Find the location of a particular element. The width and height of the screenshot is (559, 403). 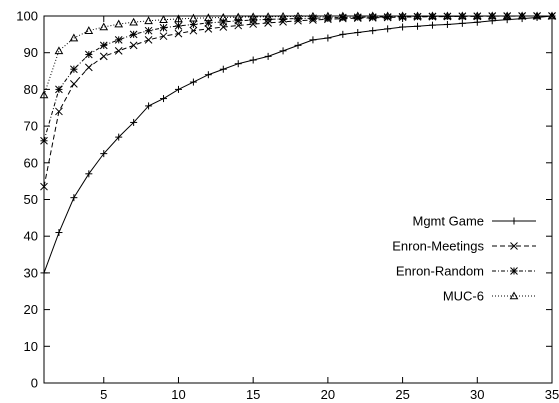

legend-label: Mgmt Game is located at coordinates (448, 221).